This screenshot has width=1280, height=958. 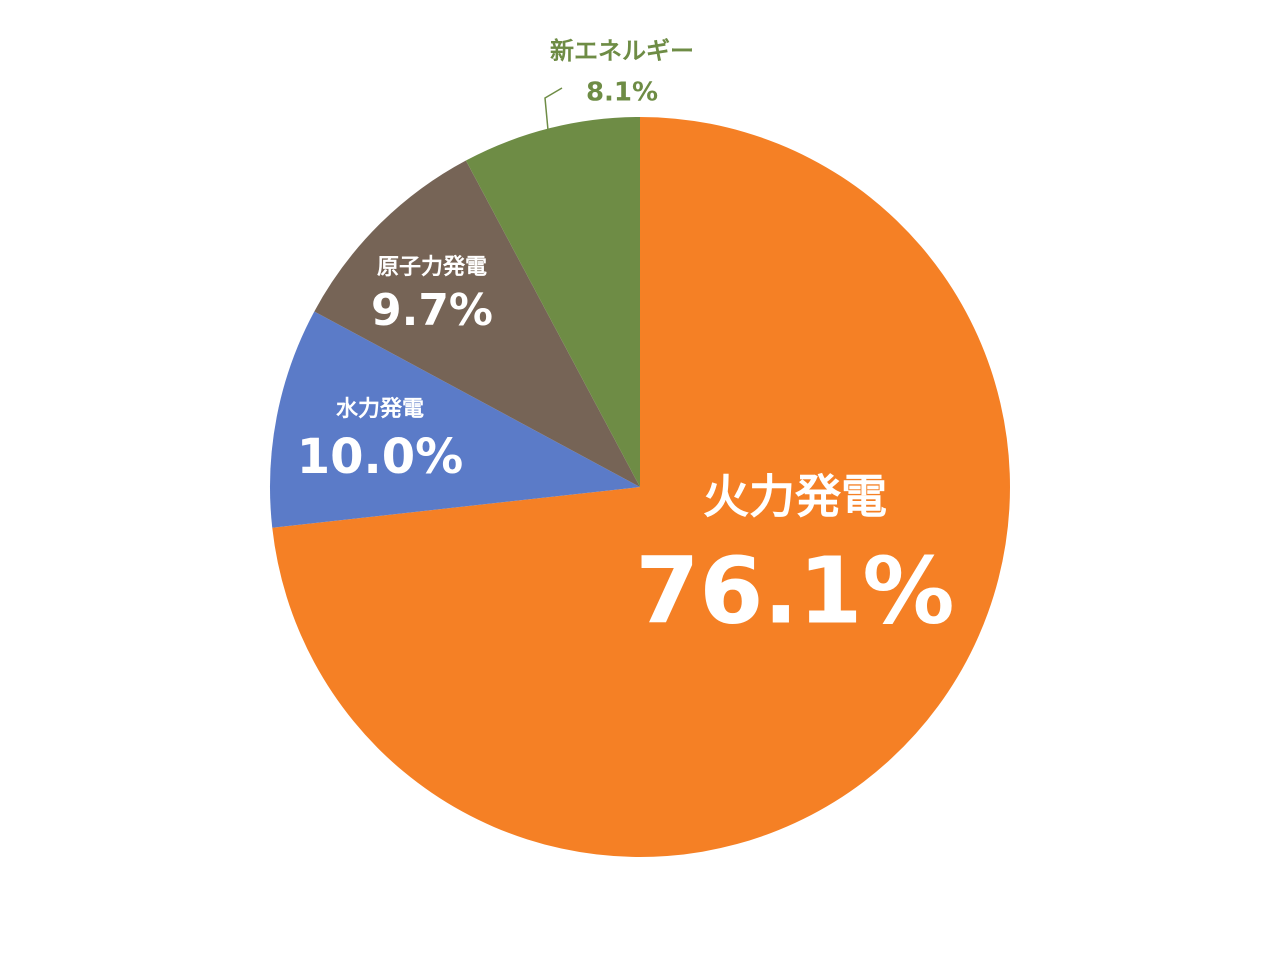 I want to click on slice-label: 水力発電, so click(x=380, y=409).